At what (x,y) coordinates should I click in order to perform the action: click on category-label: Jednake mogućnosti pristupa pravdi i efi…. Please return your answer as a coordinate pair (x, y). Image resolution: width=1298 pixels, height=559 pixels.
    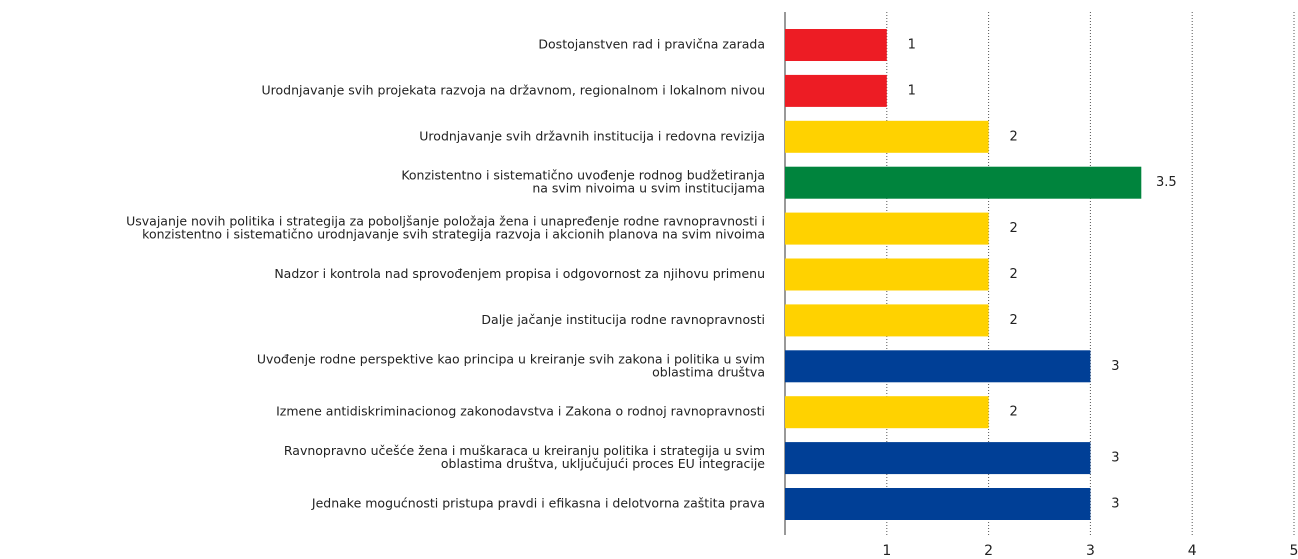
    Looking at the image, I should click on (538, 503).